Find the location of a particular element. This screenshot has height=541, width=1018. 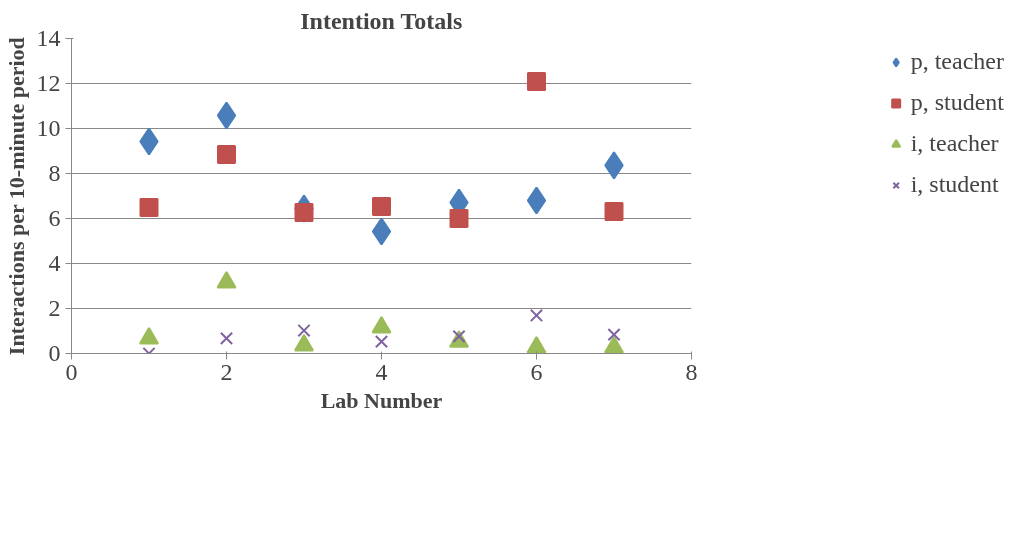

legend-label: i, teacher is located at coordinates (954, 143).